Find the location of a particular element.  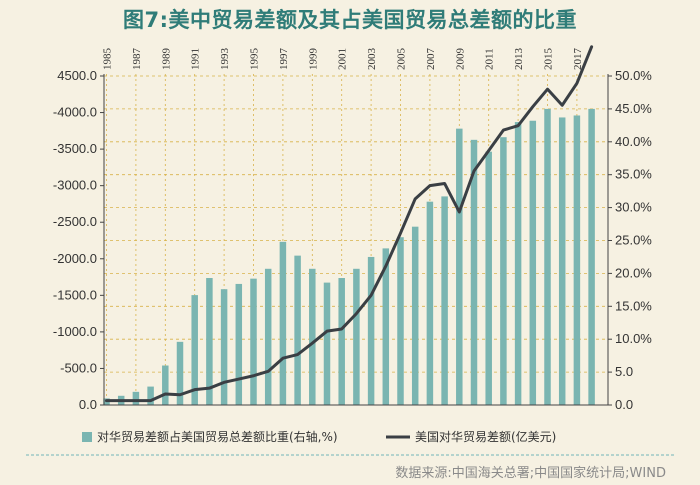

x-tick-label: 1993 is located at coordinates (225, 59).